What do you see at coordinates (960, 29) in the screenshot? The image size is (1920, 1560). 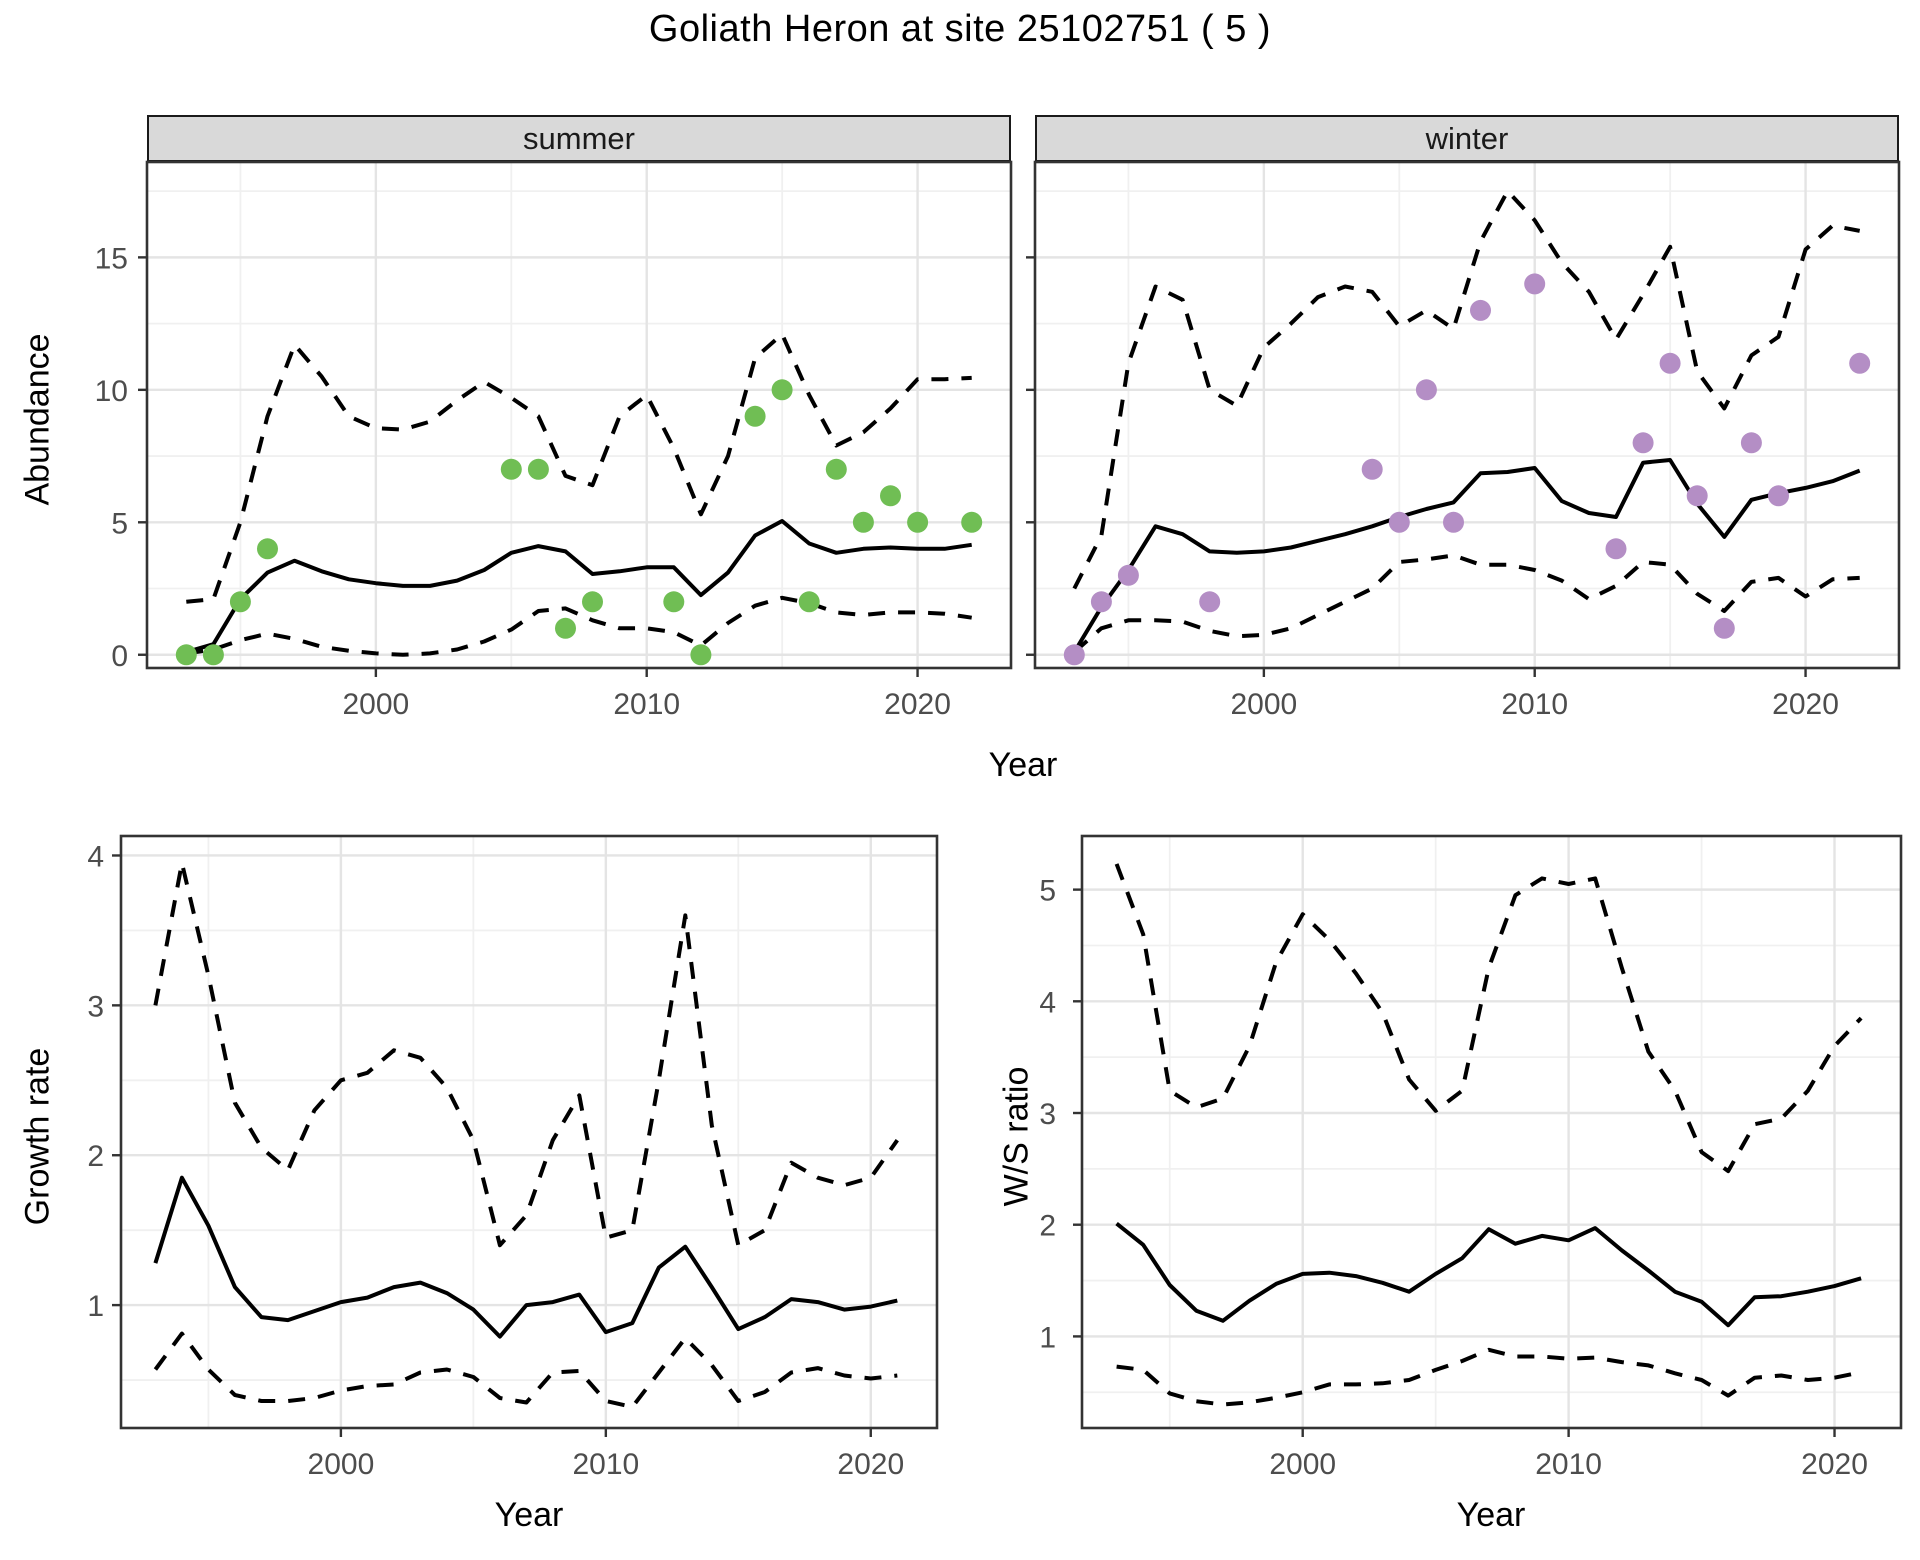 I see `plot-title: Goliath Heron at site 25102751 ( 5 )` at bounding box center [960, 29].